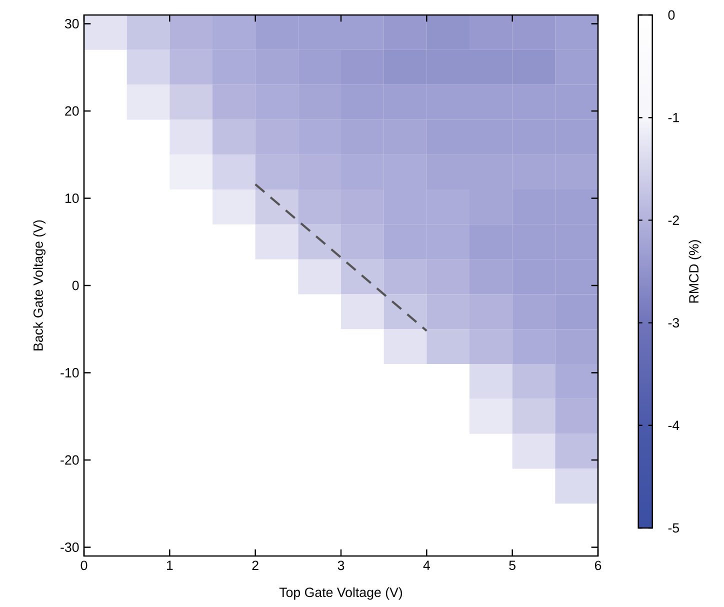 The image size is (724, 607). What do you see at coordinates (426, 565) in the screenshot?
I see `x-tick-label: 4` at bounding box center [426, 565].